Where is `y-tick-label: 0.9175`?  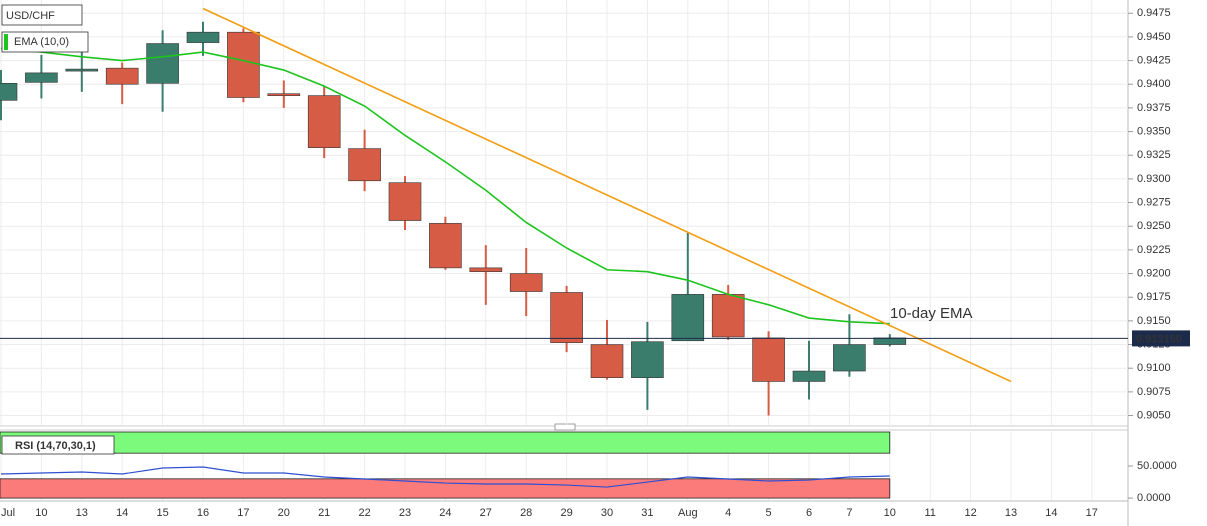
y-tick-label: 0.9175 is located at coordinates (1154, 297).